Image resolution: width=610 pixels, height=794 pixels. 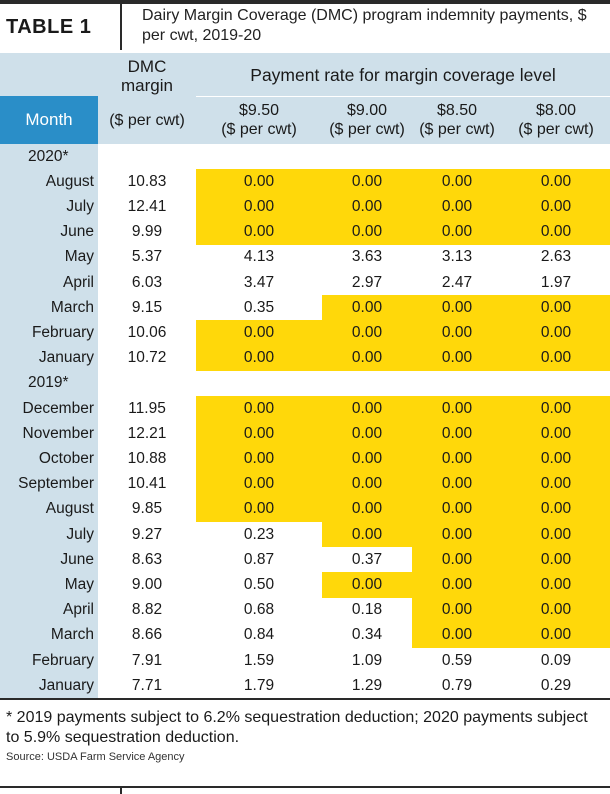 What do you see at coordinates (259, 660) in the screenshot?
I see `payment-rate-cell: 1.59` at bounding box center [259, 660].